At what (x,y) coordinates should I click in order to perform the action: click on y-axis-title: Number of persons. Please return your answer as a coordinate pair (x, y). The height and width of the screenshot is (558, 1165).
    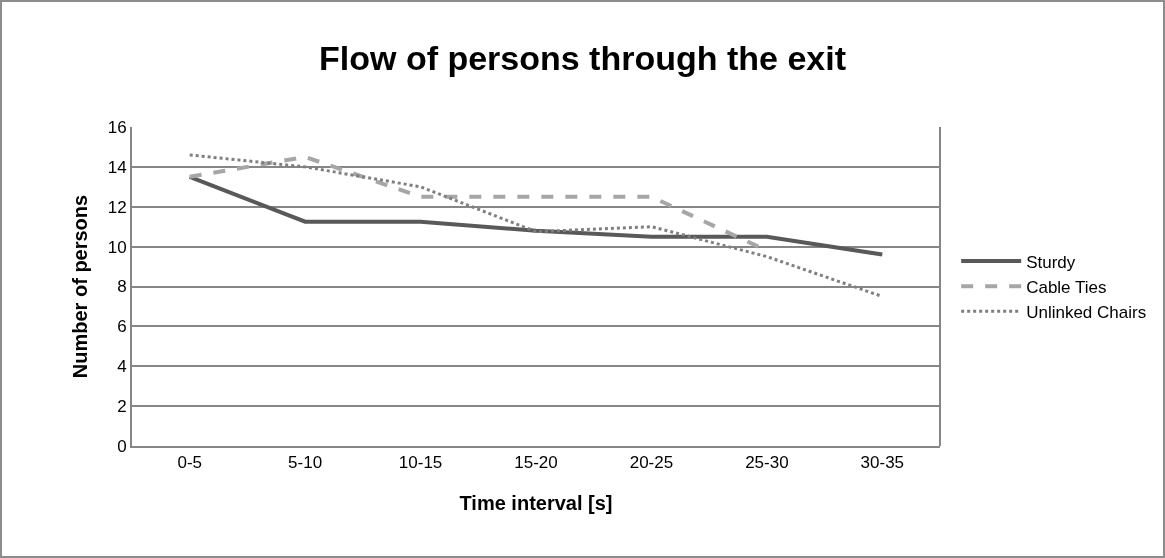
    Looking at the image, I should click on (79, 286).